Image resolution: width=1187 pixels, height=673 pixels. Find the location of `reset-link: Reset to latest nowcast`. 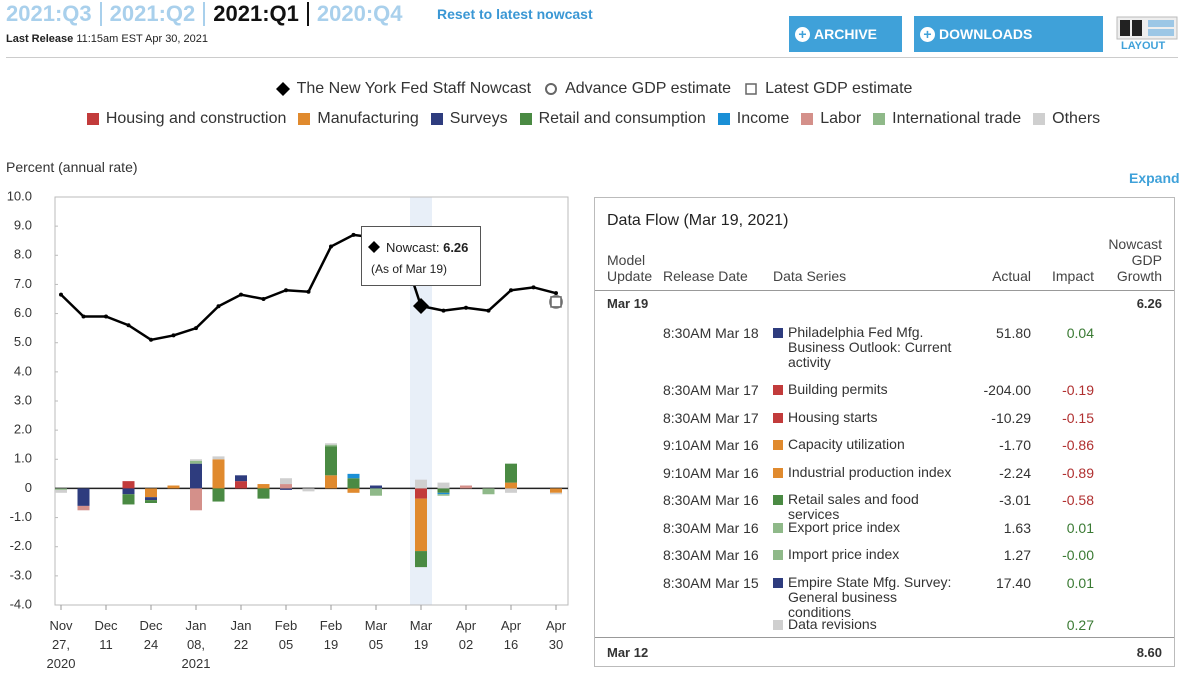

reset-link: Reset to latest nowcast is located at coordinates (515, 14).